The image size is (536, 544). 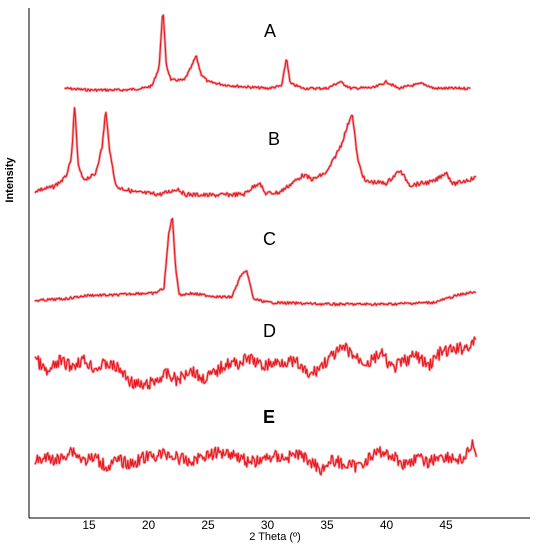 What do you see at coordinates (275, 537) in the screenshot?
I see `x-axis-label: 2 Theta (º)` at bounding box center [275, 537].